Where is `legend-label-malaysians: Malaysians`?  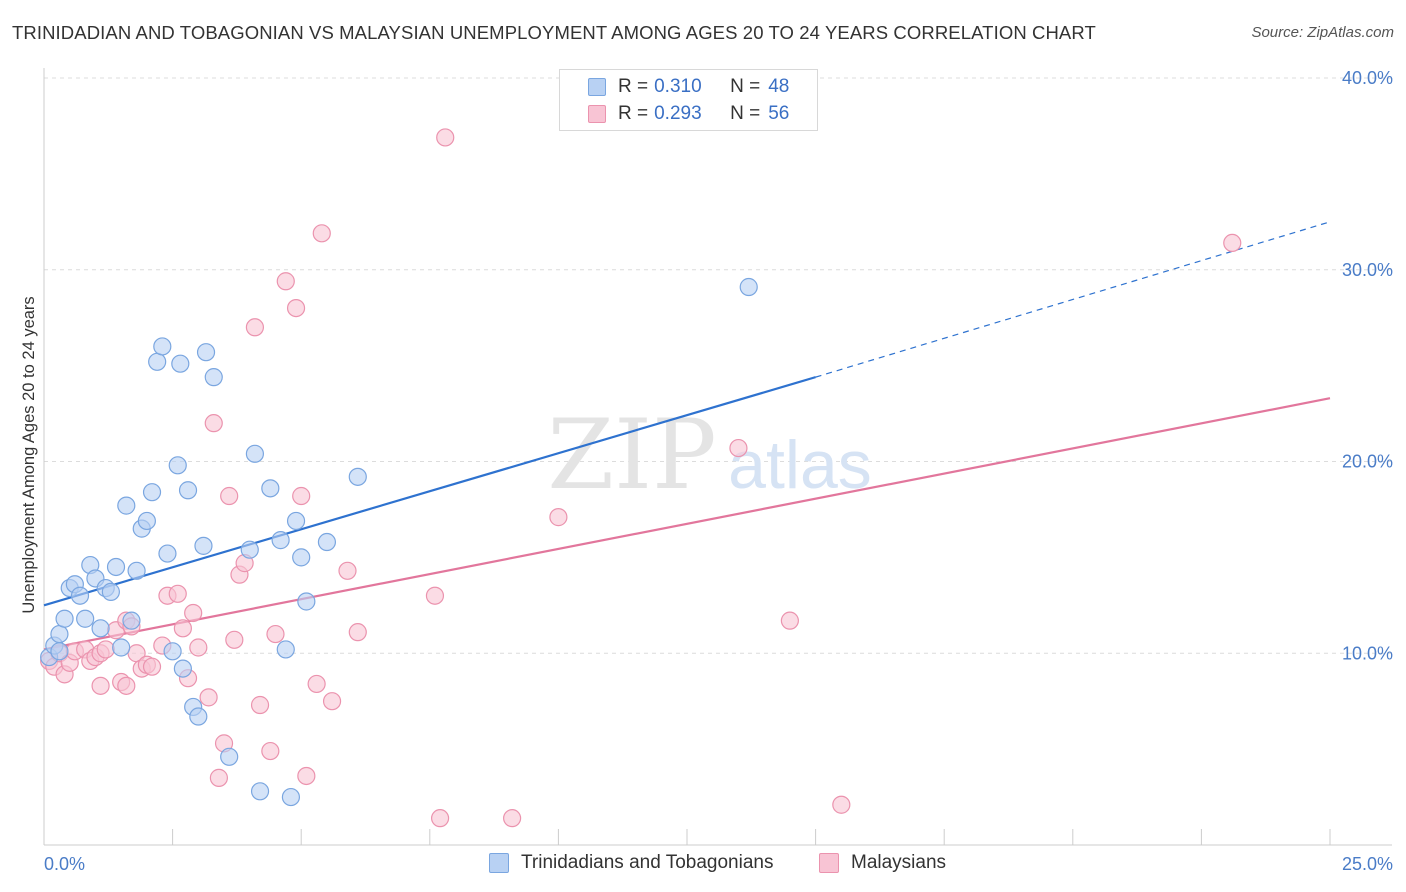
legend-label-malaysians: Malaysians is located at coordinates (899, 862).